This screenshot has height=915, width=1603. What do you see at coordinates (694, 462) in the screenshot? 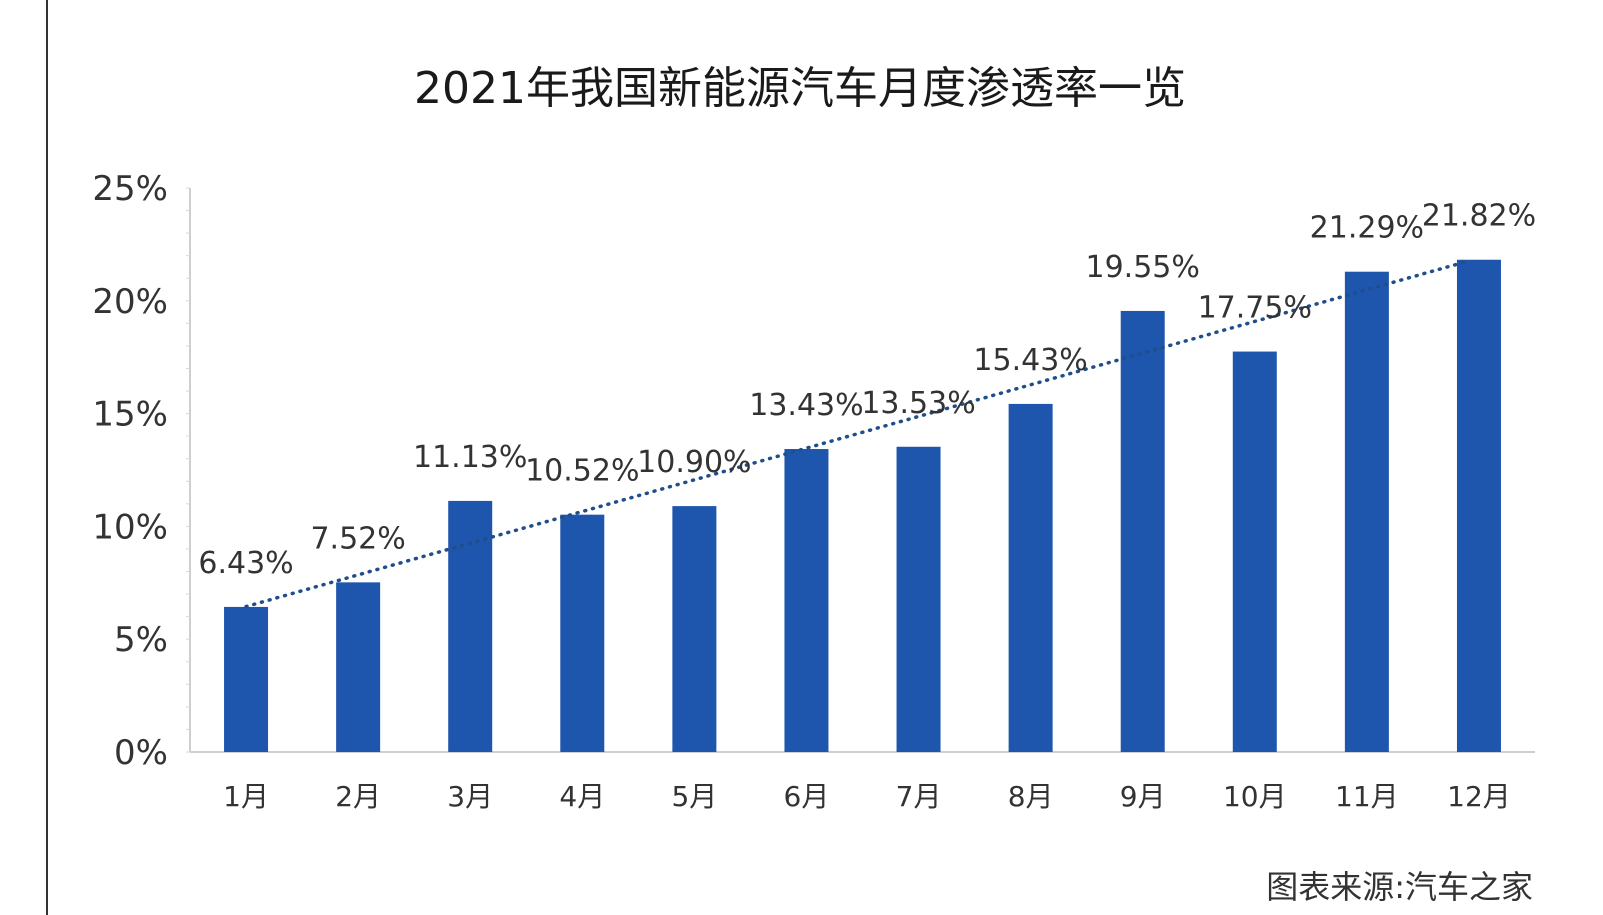
I see `data-label: 10.90%` at bounding box center [694, 462].